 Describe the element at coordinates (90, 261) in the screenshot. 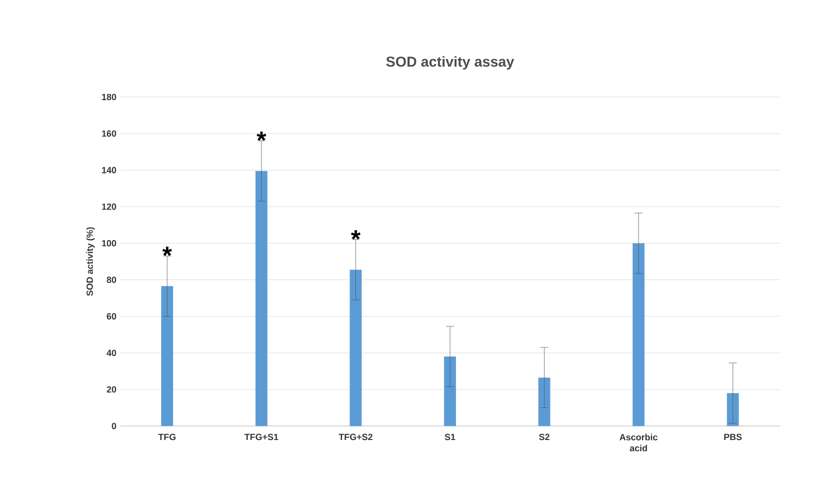

I see `y-axis-title: SOD activity (%)` at that location.